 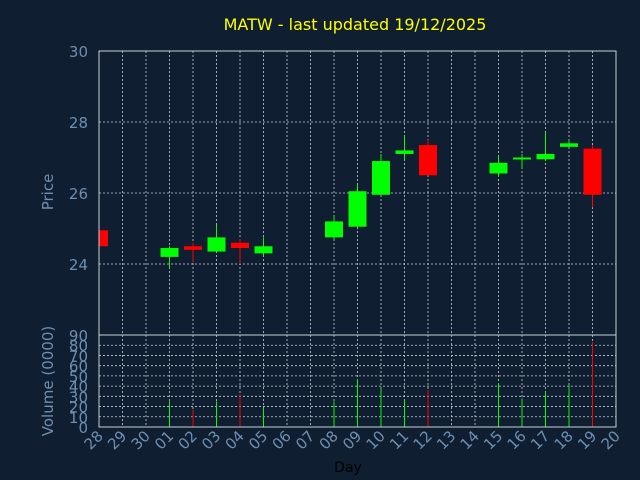 I want to click on x-axis-label: Day, so click(x=348, y=468).